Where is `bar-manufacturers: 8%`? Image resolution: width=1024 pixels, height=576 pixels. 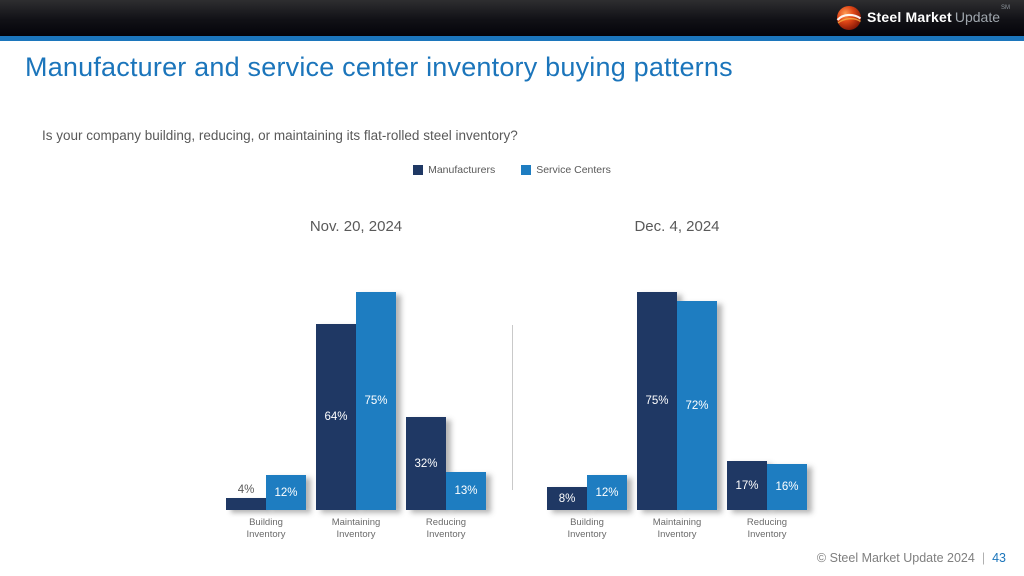 bar-manufacturers: 8% is located at coordinates (567, 498).